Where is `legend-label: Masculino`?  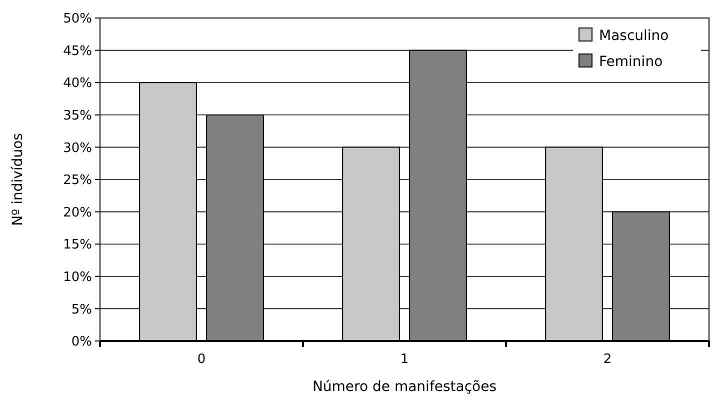 legend-label: Masculino is located at coordinates (634, 36).